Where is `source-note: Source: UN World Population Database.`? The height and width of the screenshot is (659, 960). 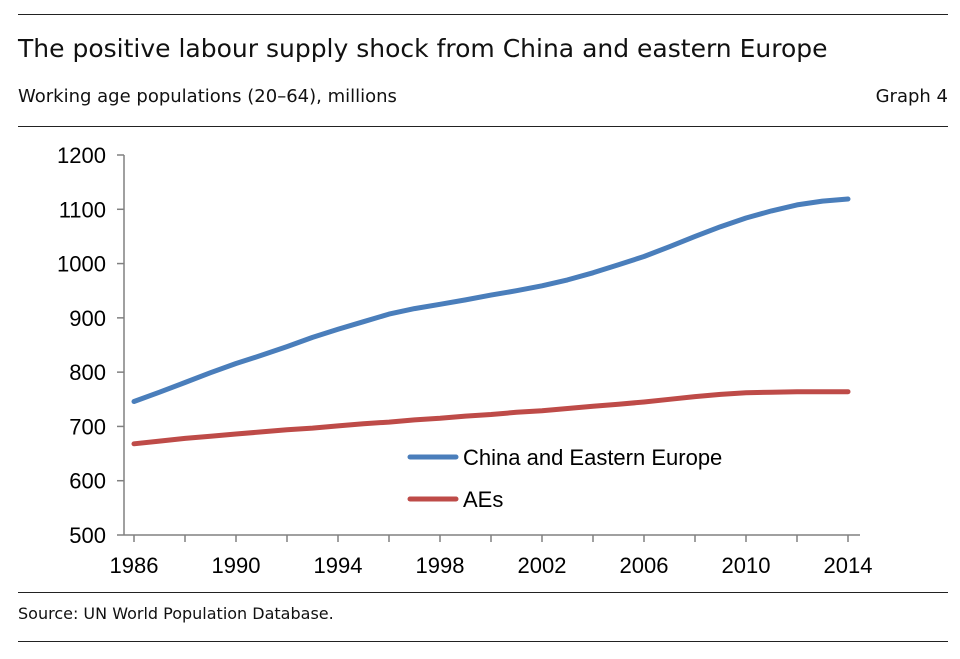 source-note: Source: UN World Population Database. is located at coordinates (176, 613).